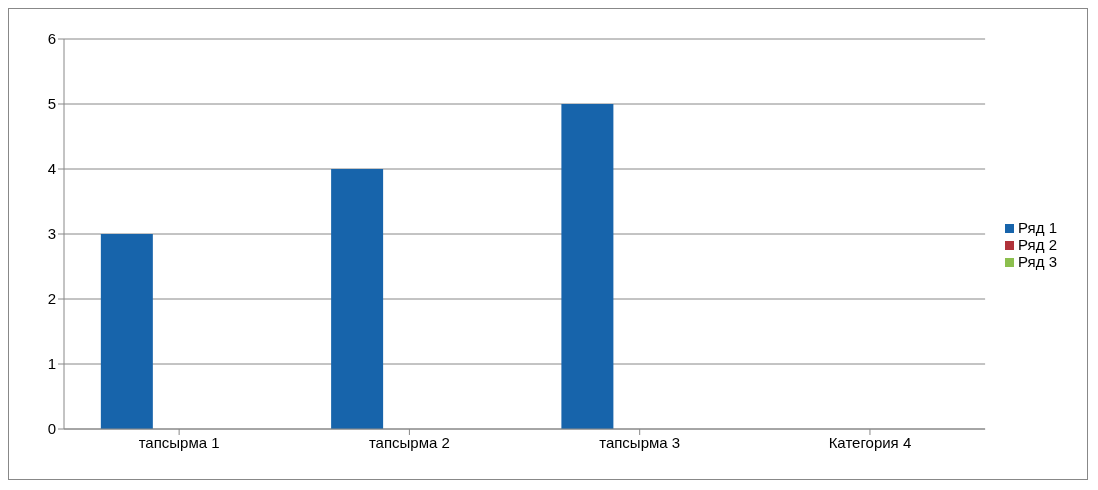  I want to click on x-tick-label: Категория 4, so click(870, 442).